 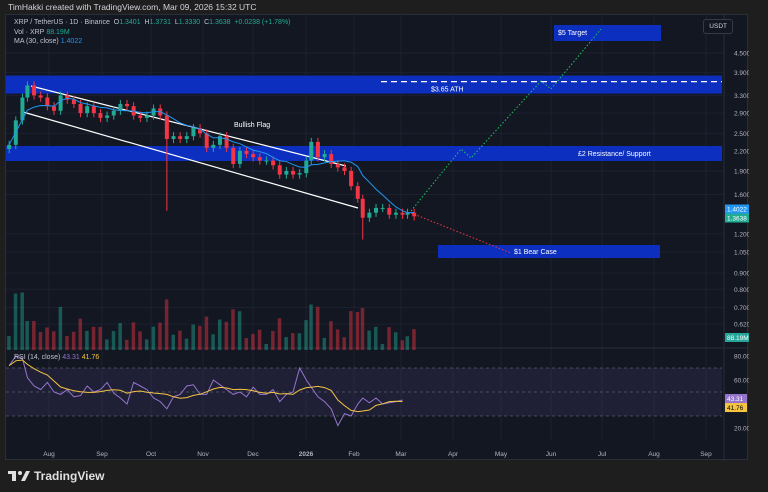 I want to click on rsi-tick-label: 20.00, so click(x=741, y=429).